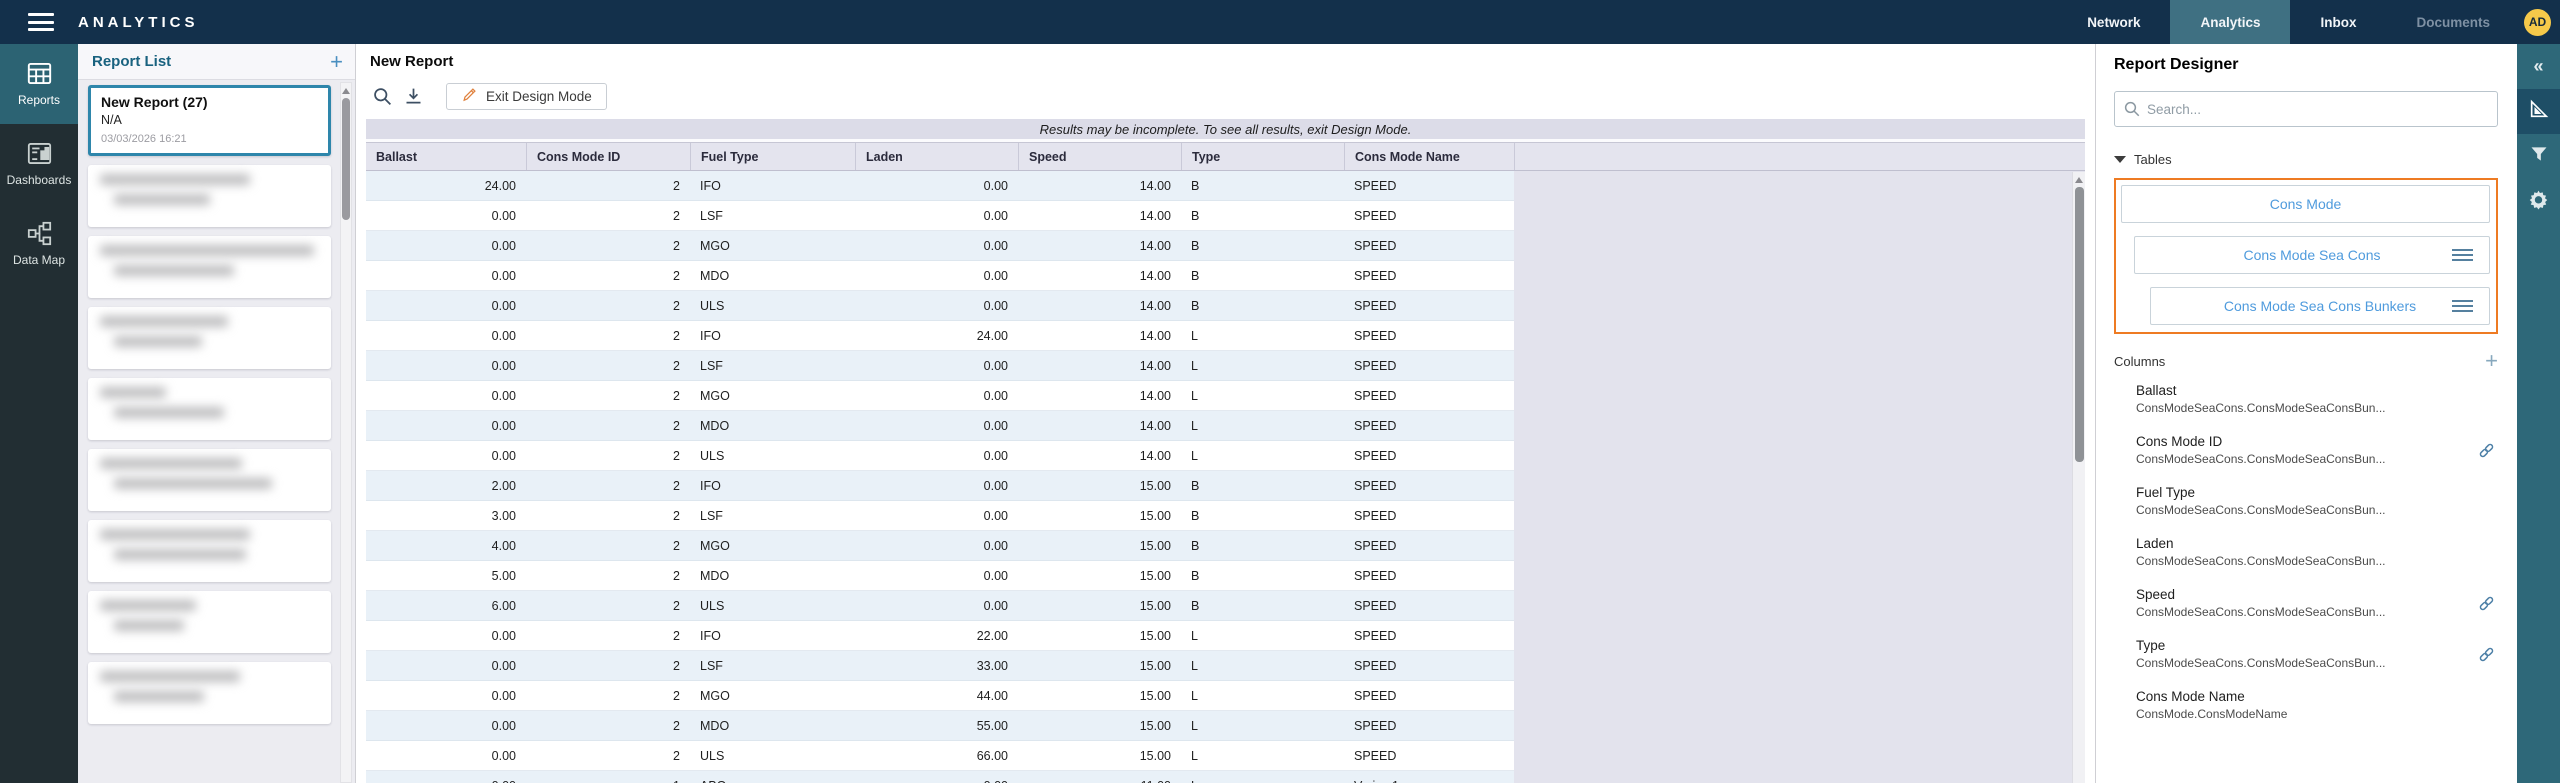 The image size is (2560, 783). I want to click on design-mode-icon, so click(2539, 111).